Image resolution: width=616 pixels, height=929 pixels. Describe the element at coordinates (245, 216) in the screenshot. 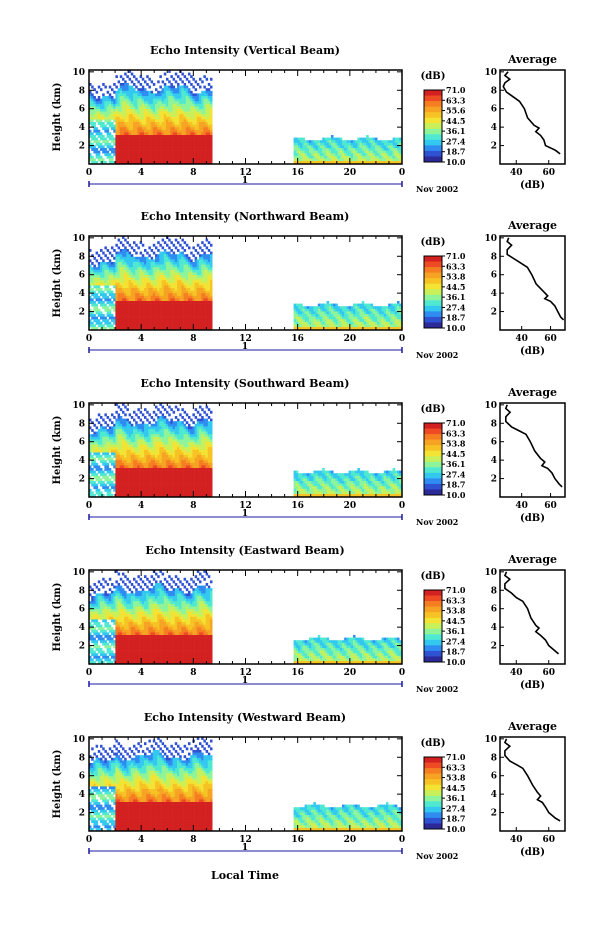

I see `panel-title: Echo Intensity (Northward Beam)` at that location.